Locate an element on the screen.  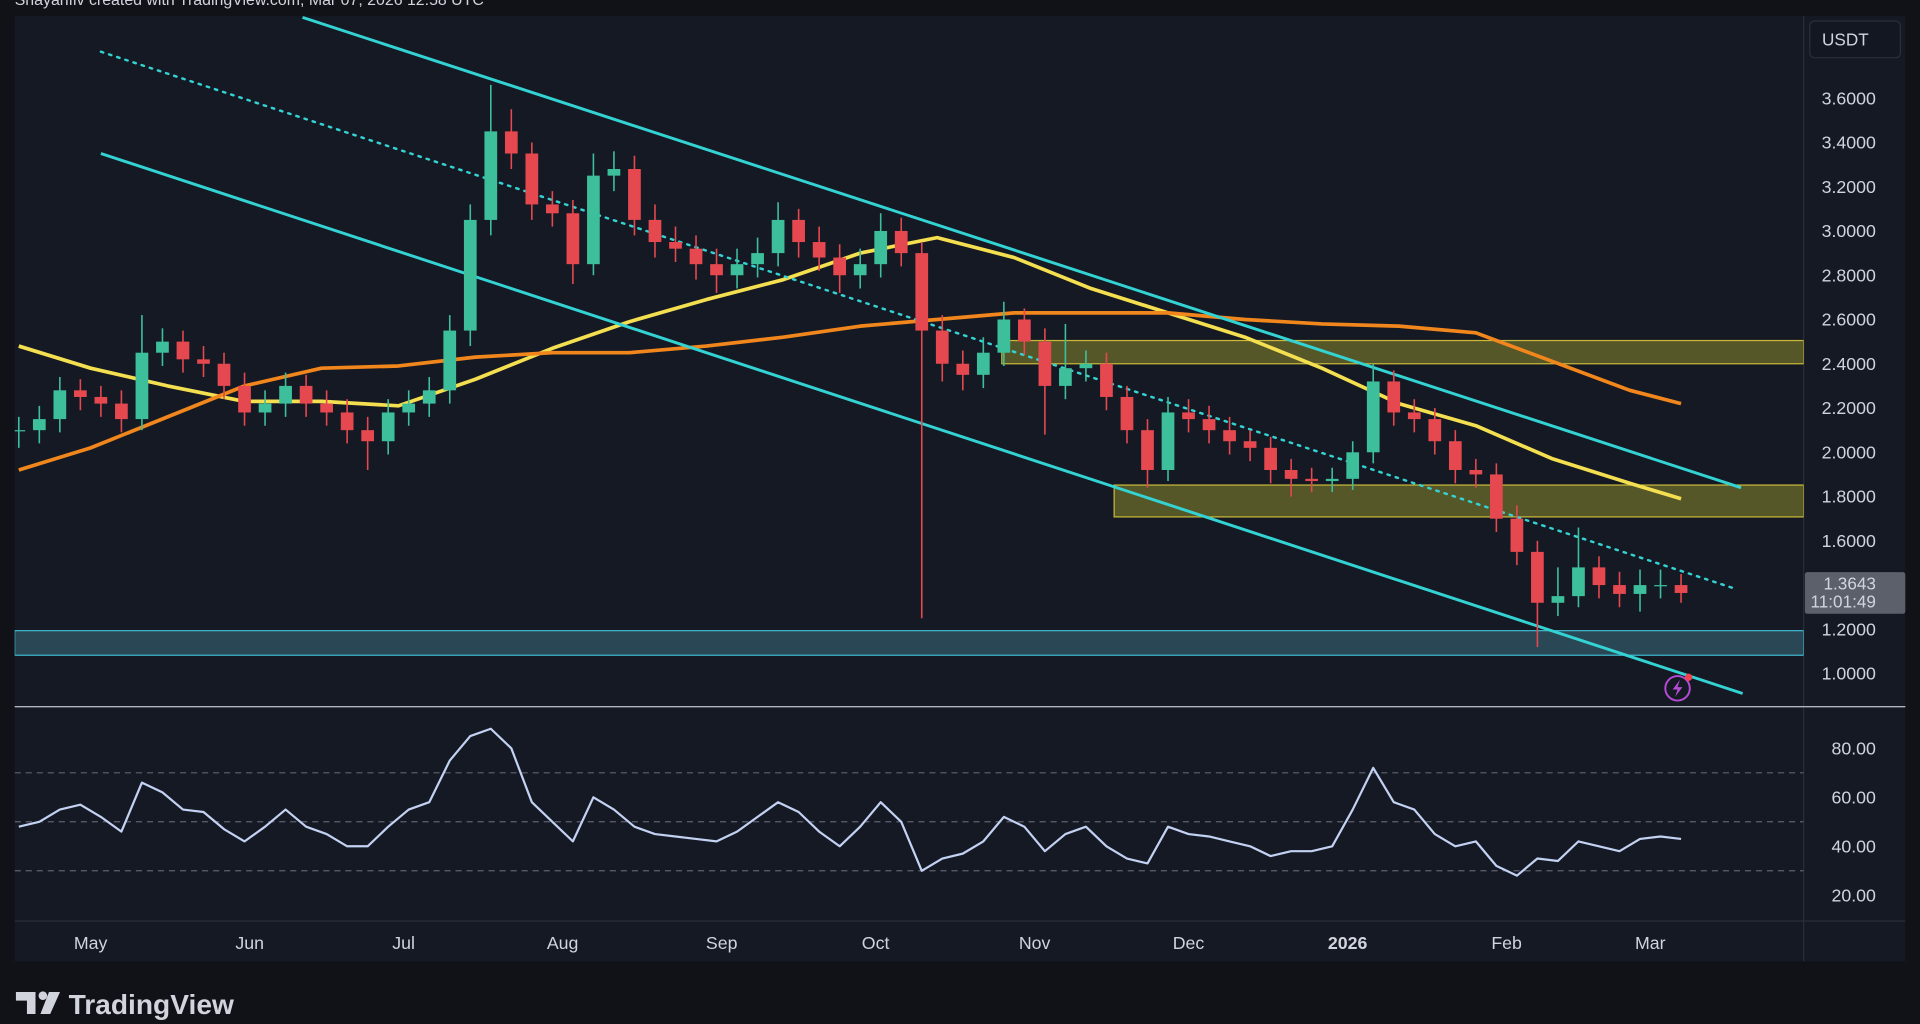
y-tick-label: 2.2000 is located at coordinates (1849, 408).